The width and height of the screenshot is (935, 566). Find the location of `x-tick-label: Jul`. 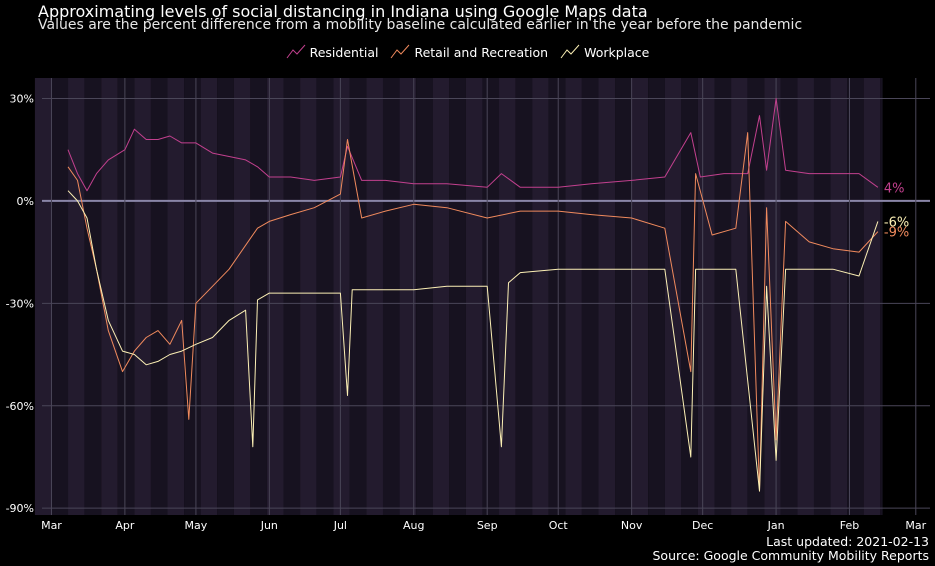

x-tick-label: Jul is located at coordinates (340, 525).